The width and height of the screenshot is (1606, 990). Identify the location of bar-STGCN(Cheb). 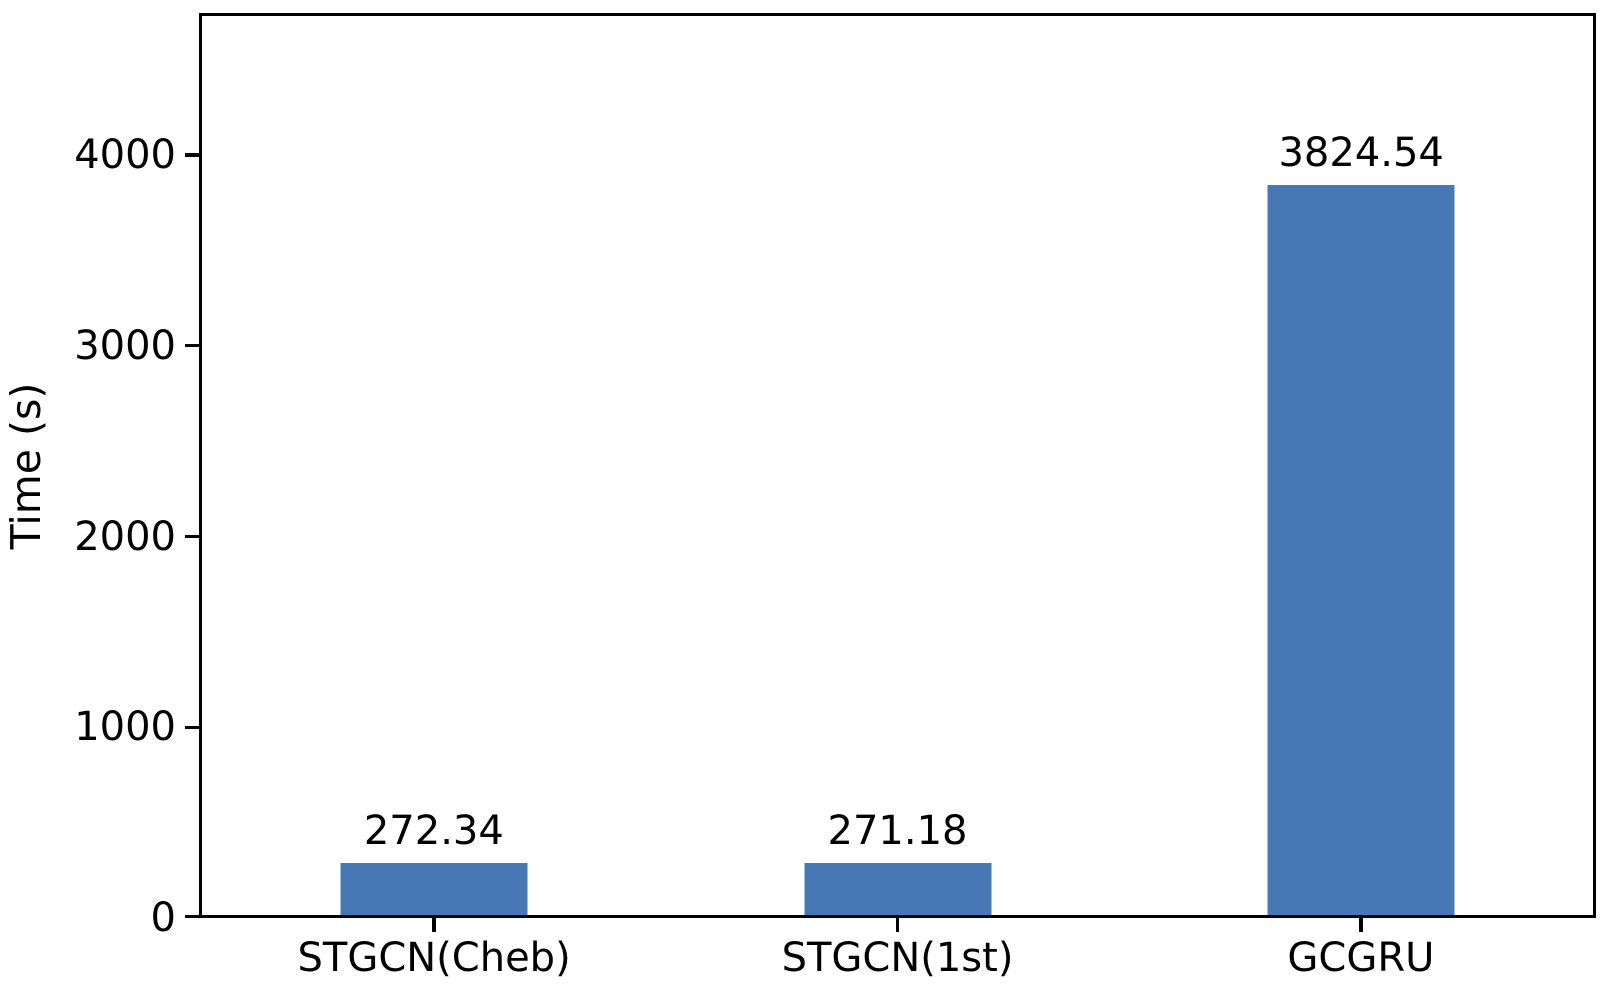
(434, 889).